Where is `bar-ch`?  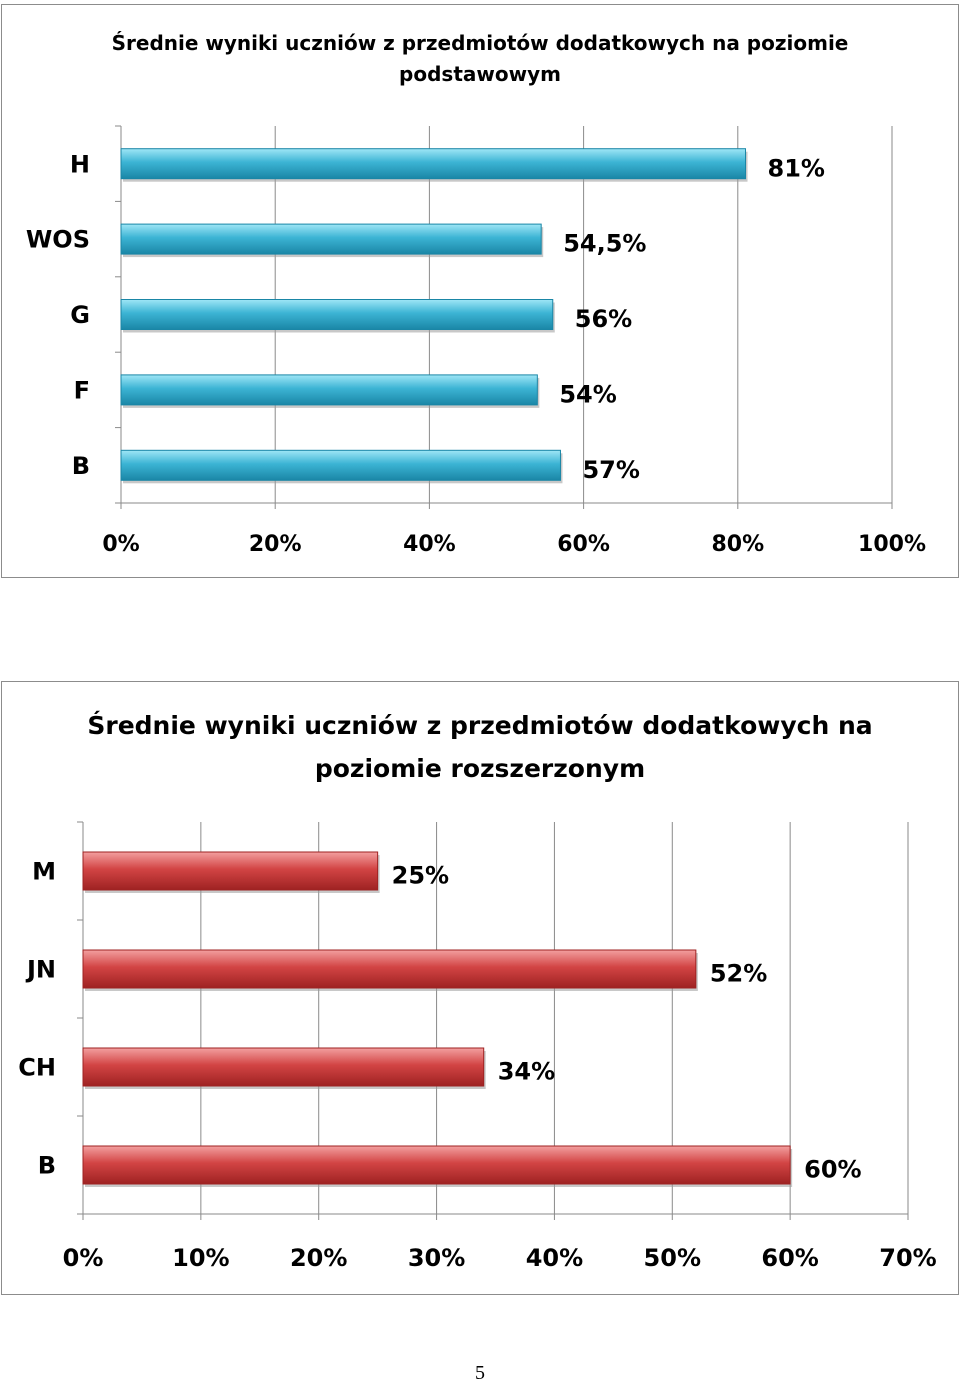 bar-ch is located at coordinates (283, 1067).